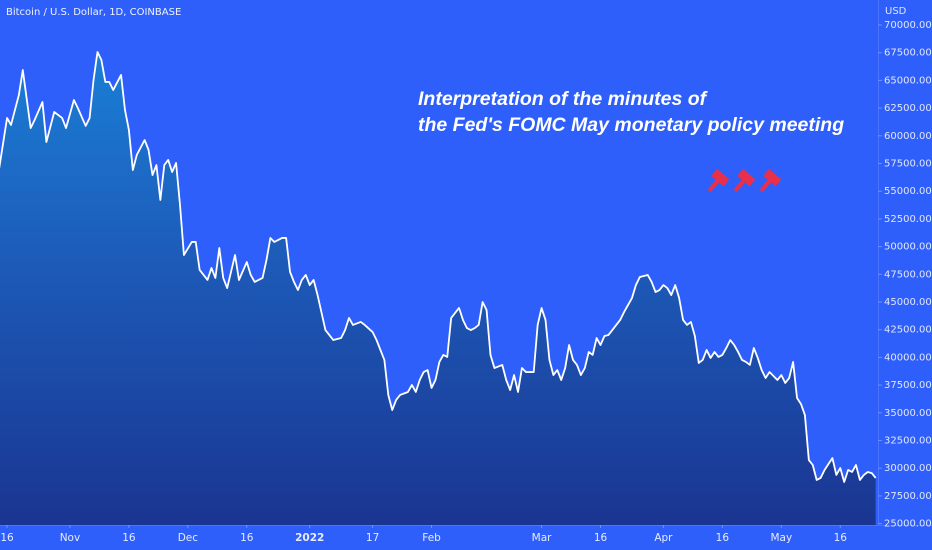 The width and height of the screenshot is (932, 550). Describe the element at coordinates (908, 164) in the screenshot. I see `y-tick-label: 57500.00` at that location.